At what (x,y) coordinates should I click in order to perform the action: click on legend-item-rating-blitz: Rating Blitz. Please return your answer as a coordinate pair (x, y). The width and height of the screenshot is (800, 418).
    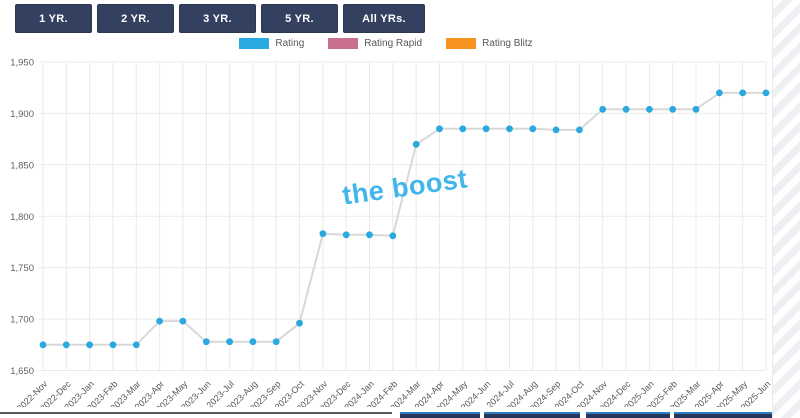
    Looking at the image, I should click on (489, 43).